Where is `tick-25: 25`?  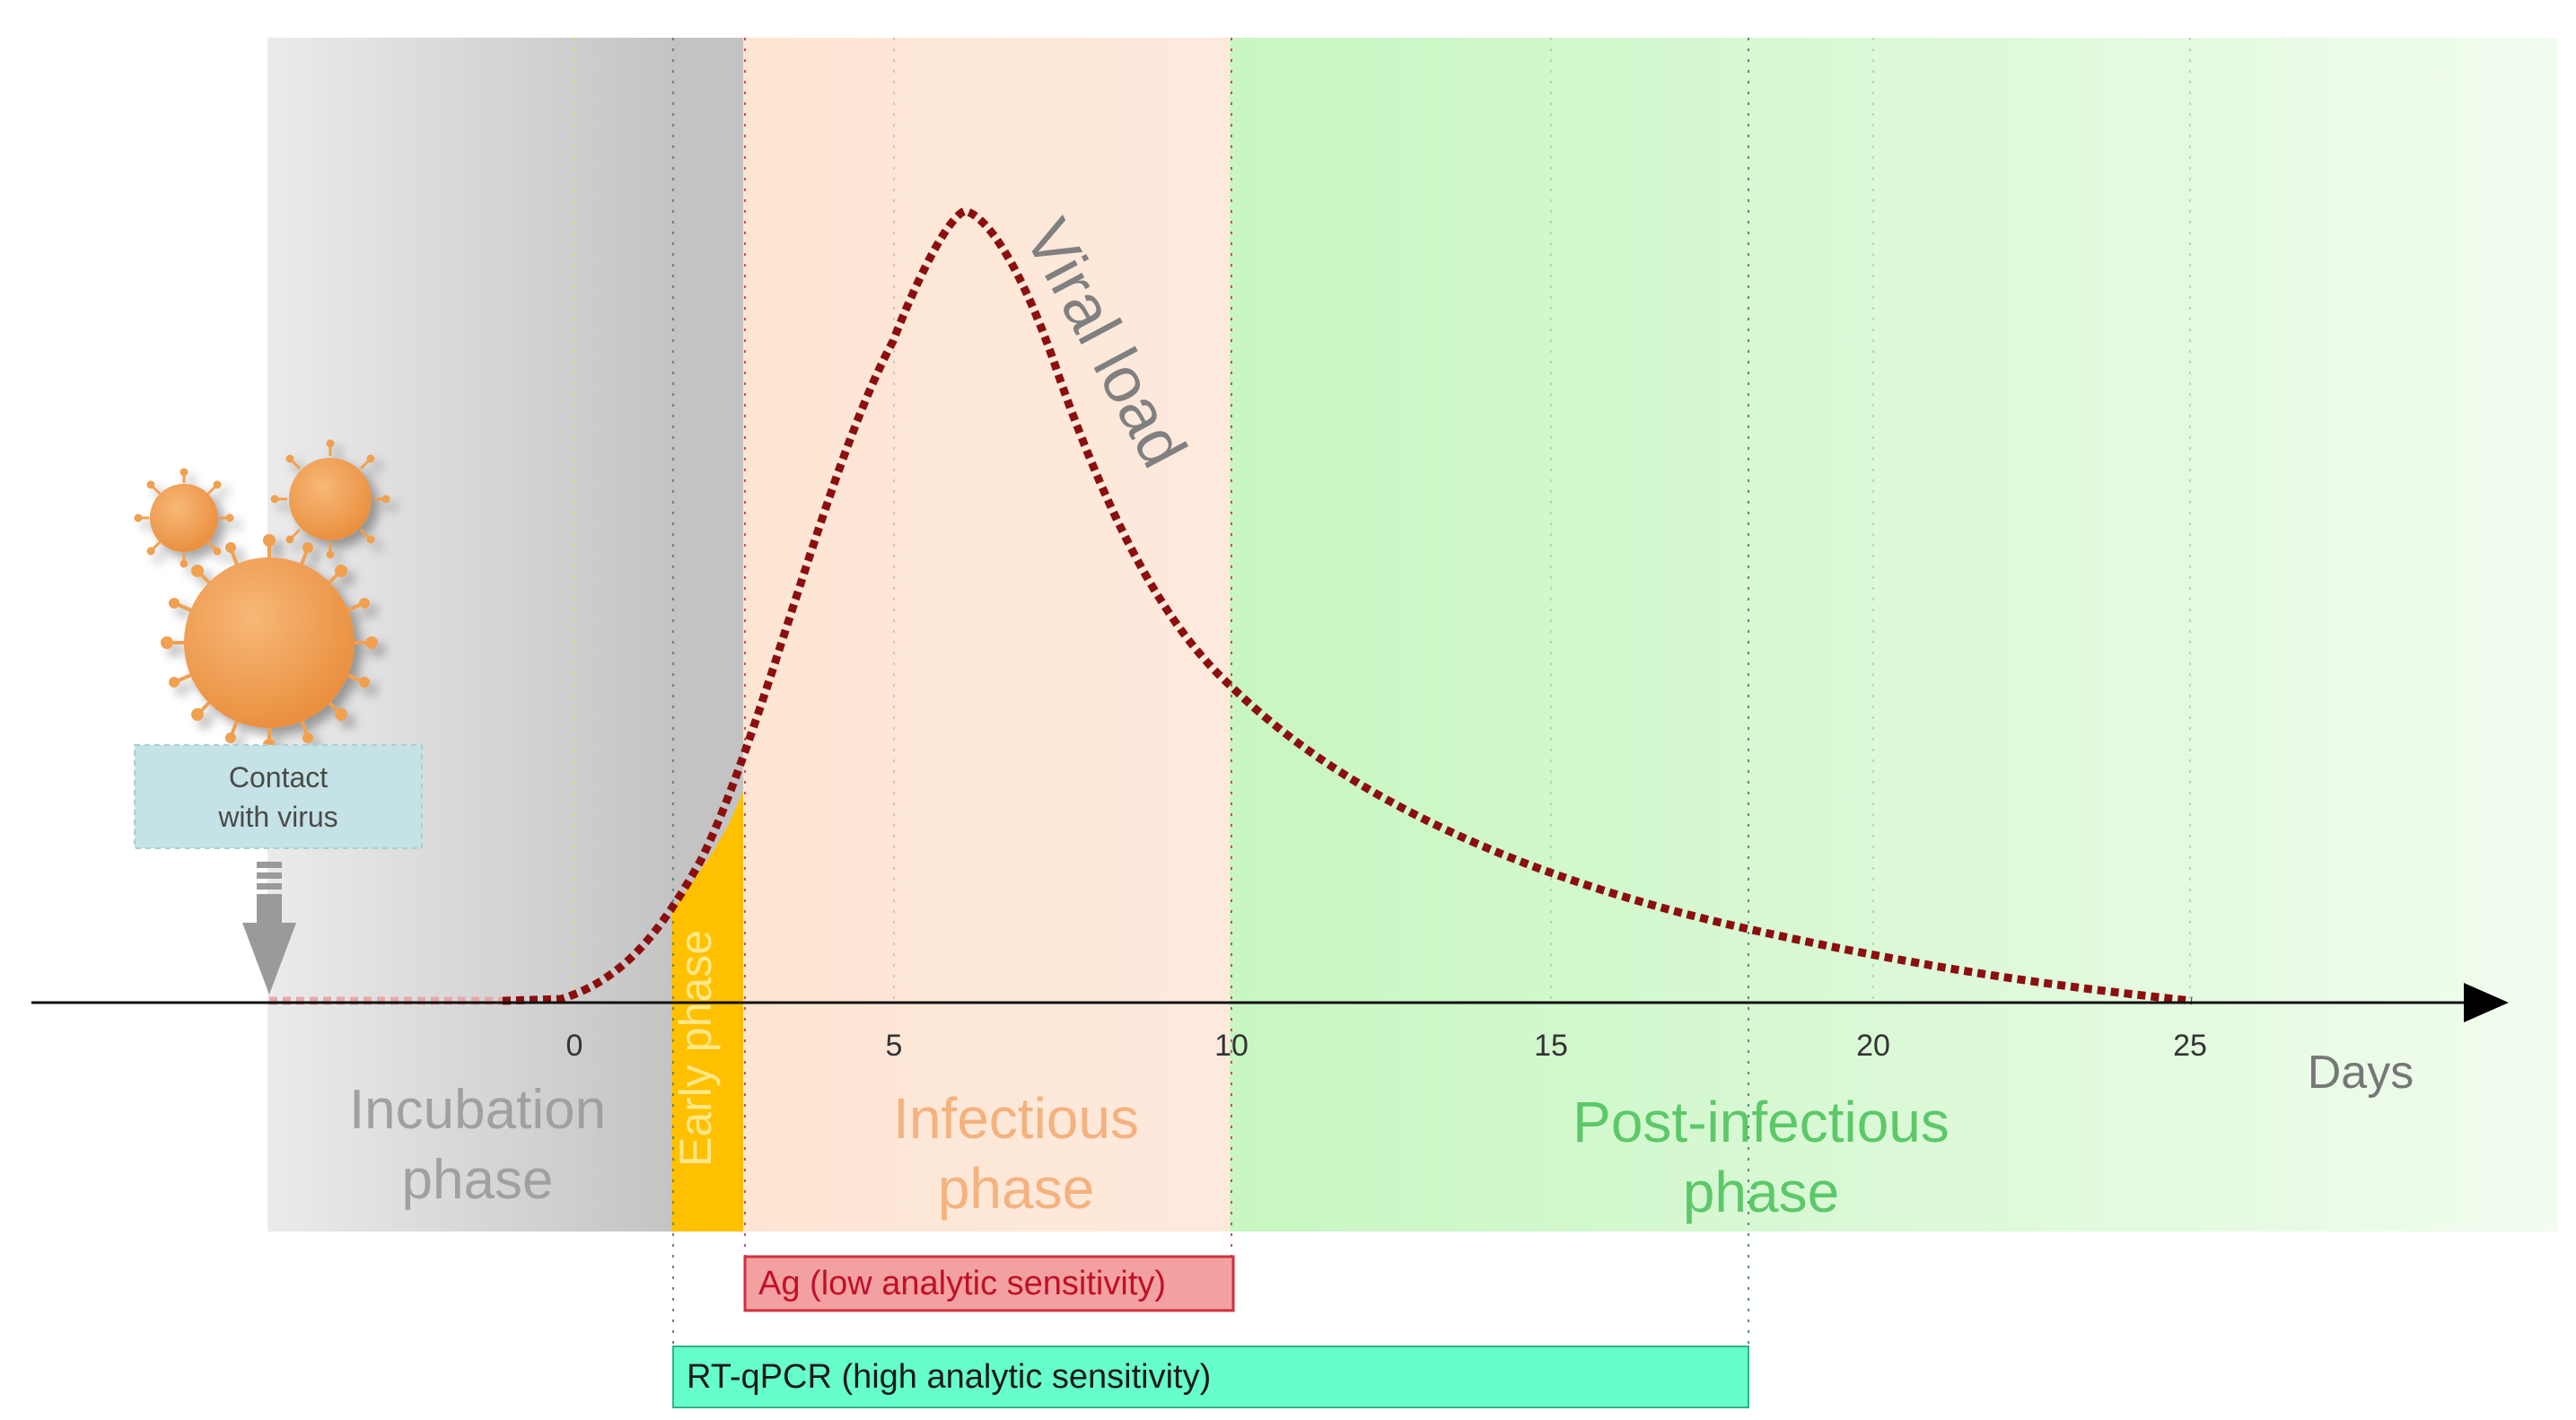
tick-25: 25 is located at coordinates (2190, 1046).